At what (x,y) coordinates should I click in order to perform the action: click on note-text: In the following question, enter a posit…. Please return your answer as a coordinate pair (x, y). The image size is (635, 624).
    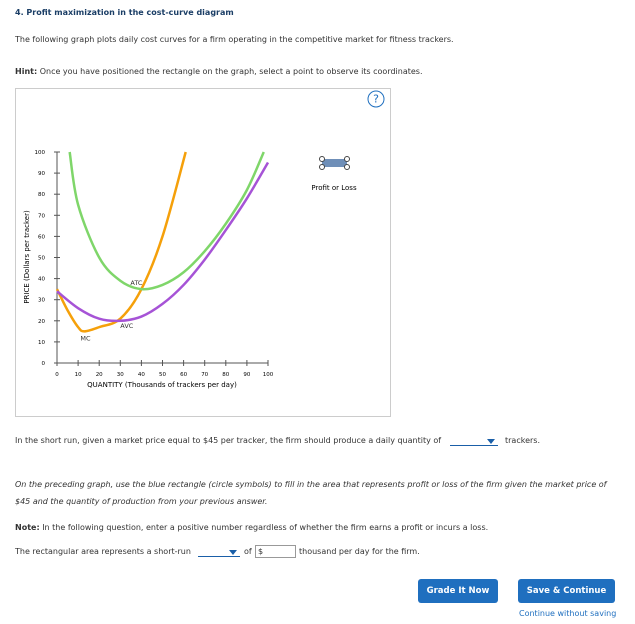
    Looking at the image, I should click on (265, 527).